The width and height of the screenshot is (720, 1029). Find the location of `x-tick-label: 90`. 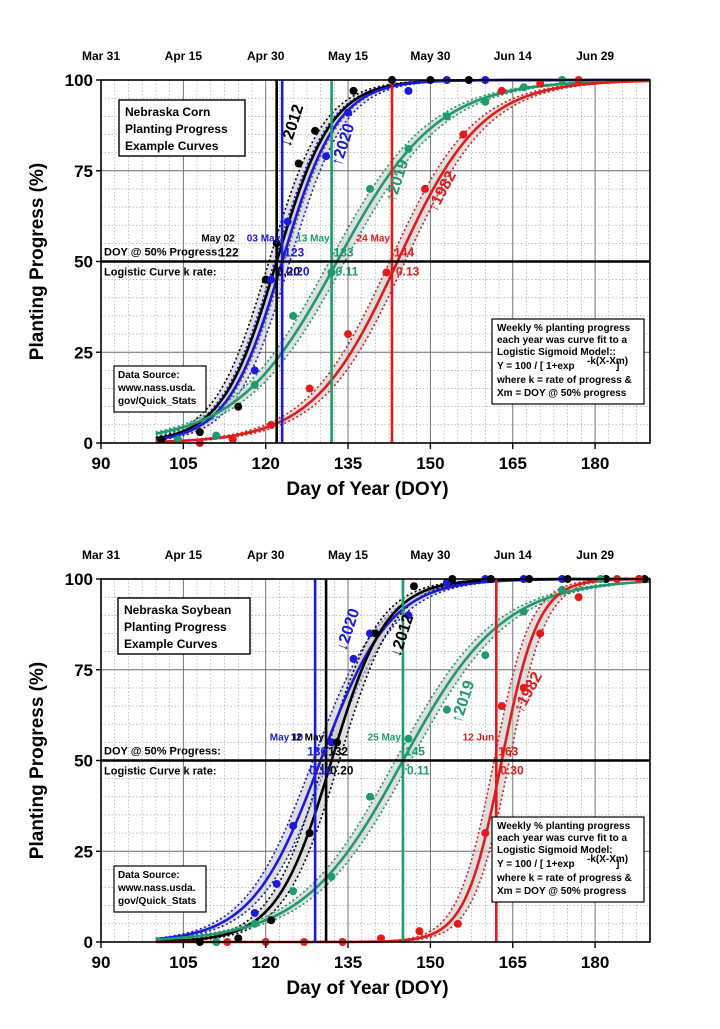

x-tick-label: 90 is located at coordinates (101, 463).